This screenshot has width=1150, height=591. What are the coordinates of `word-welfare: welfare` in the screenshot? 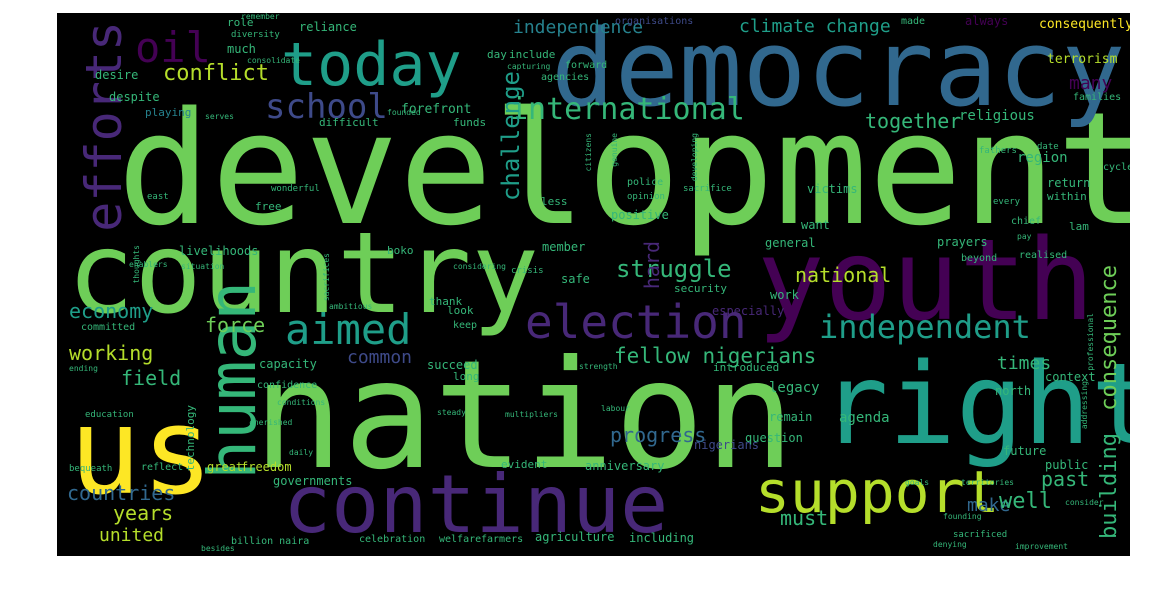 It's located at (460, 539).